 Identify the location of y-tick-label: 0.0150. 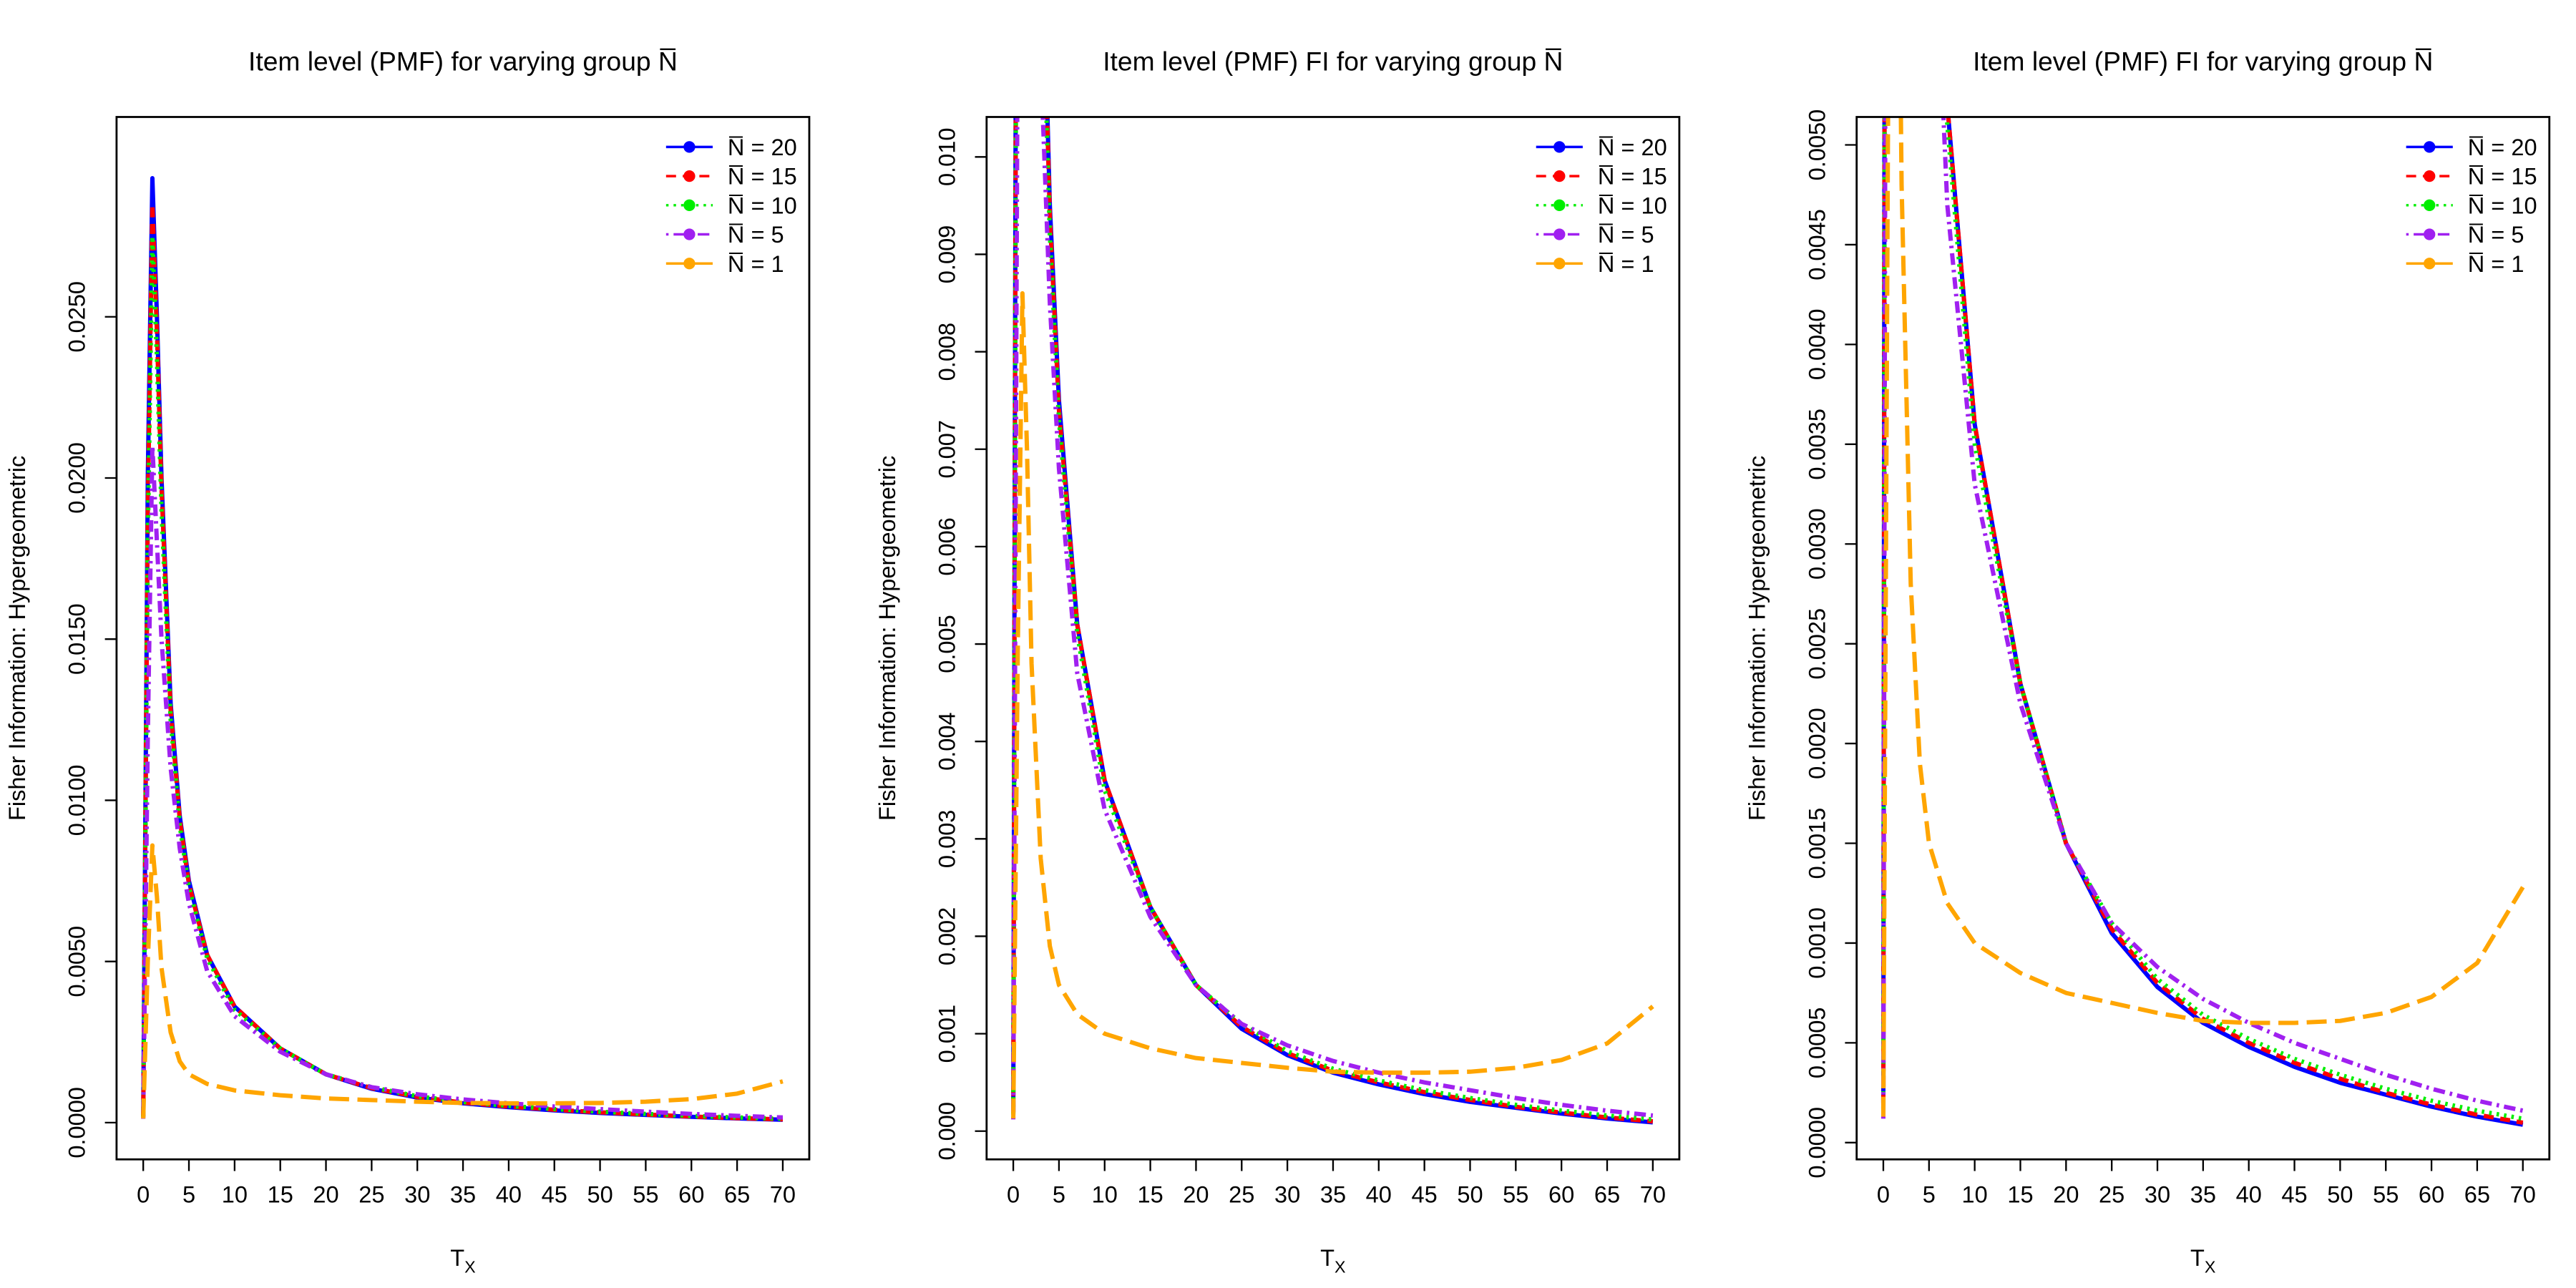
(77, 639).